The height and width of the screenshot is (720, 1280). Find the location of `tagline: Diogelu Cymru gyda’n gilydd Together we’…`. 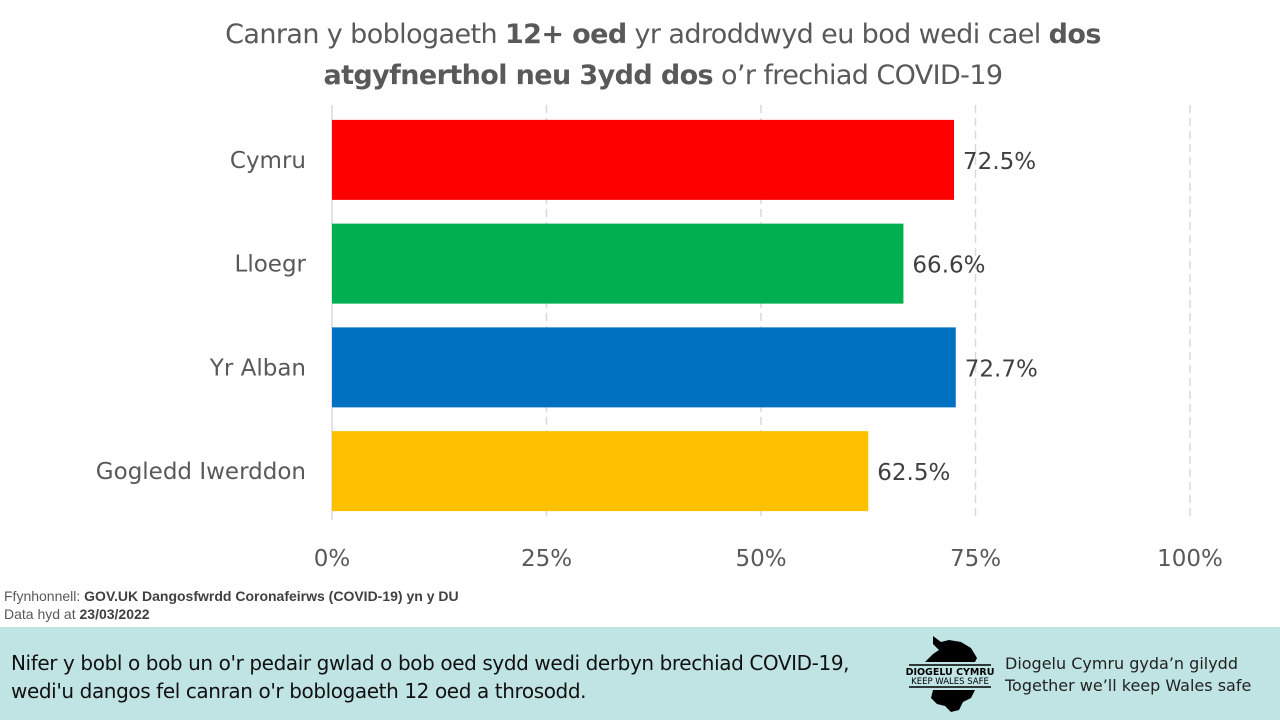

tagline: Diogelu Cymru gyda’n gilydd Together we’… is located at coordinates (1128, 675).